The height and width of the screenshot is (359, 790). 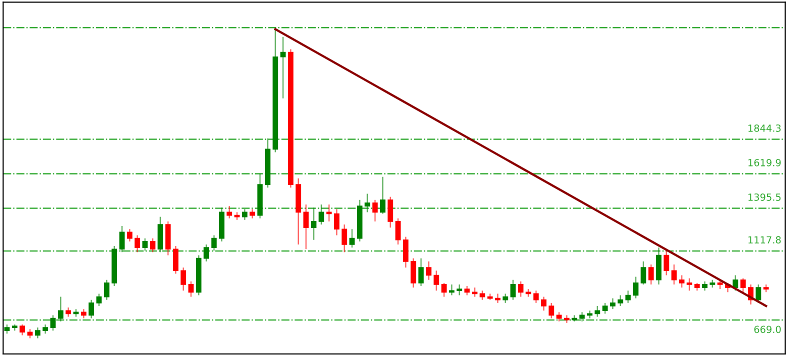 What do you see at coordinates (589, 314) in the screenshot?
I see `candlestick` at bounding box center [589, 314].